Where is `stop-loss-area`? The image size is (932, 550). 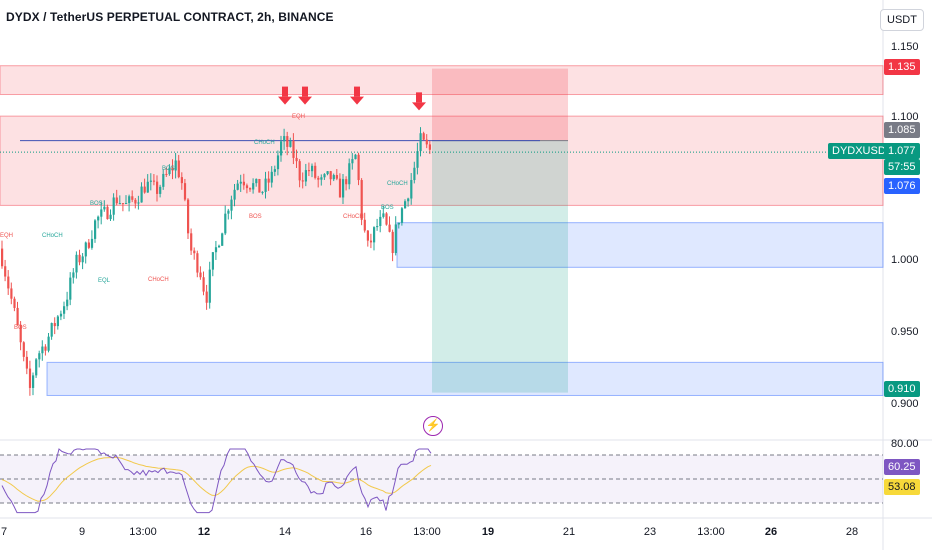 stop-loss-area is located at coordinates (500, 104).